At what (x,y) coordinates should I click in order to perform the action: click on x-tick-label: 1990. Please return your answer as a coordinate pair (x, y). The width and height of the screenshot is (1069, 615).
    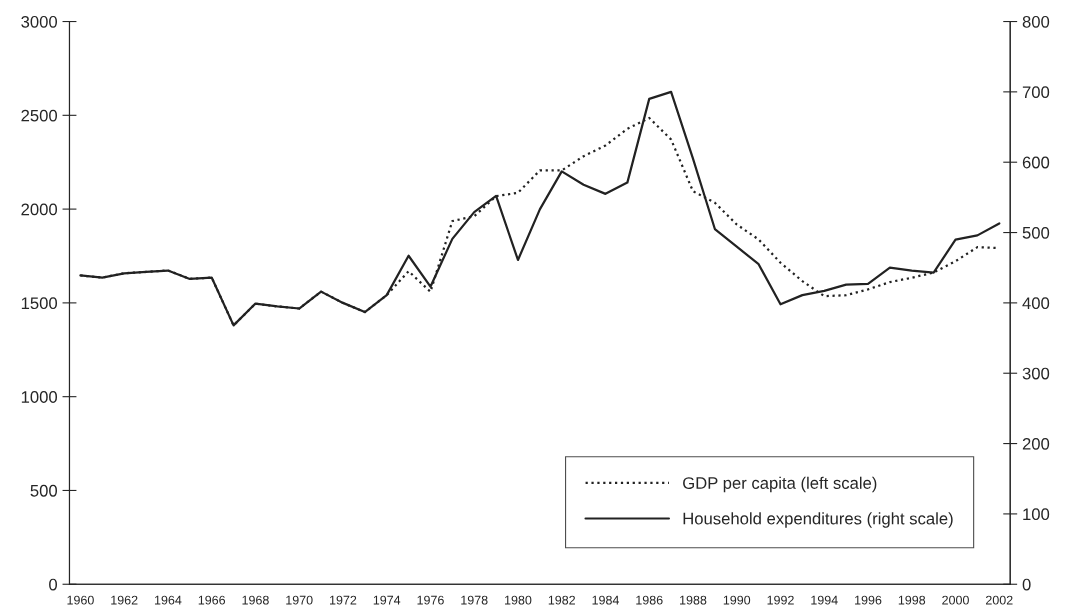
    Looking at the image, I should click on (737, 600).